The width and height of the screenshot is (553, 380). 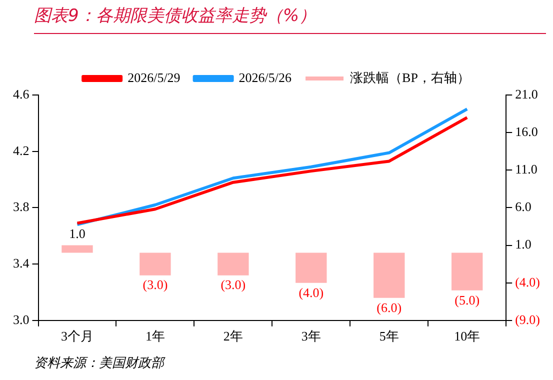 What do you see at coordinates (290, 19) in the screenshot?
I see `chart-title: 图表9：各期限美债收益率走势（%）` at bounding box center [290, 19].